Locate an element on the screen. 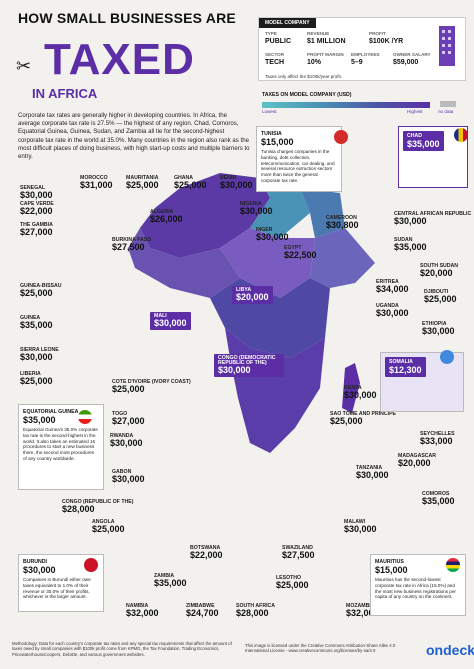 This screenshot has width=474, height=669. legend-highest: Highest is located at coordinates (415, 111).